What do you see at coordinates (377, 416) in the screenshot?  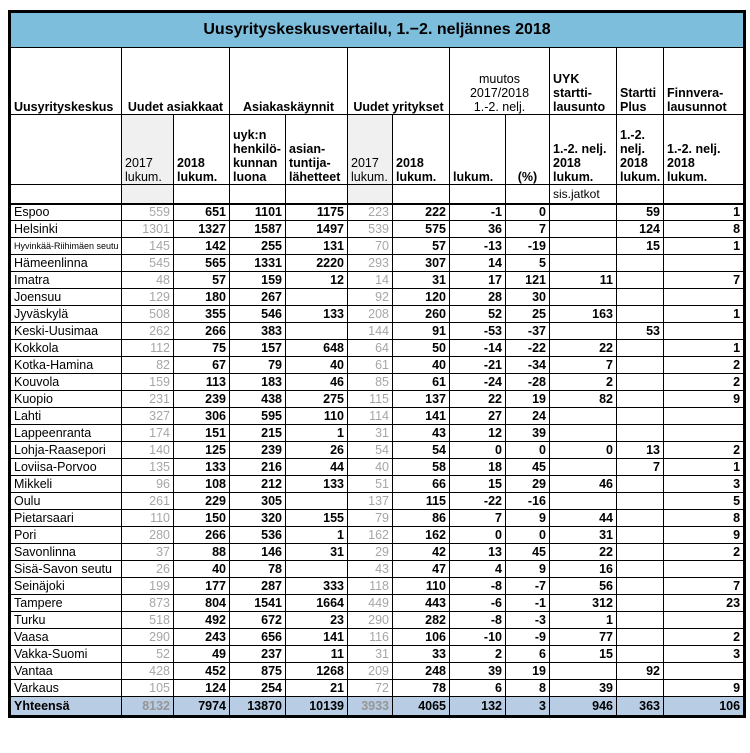 I see `table-row: Lahti 327 306 595 110 114 141 27 24` at bounding box center [377, 416].